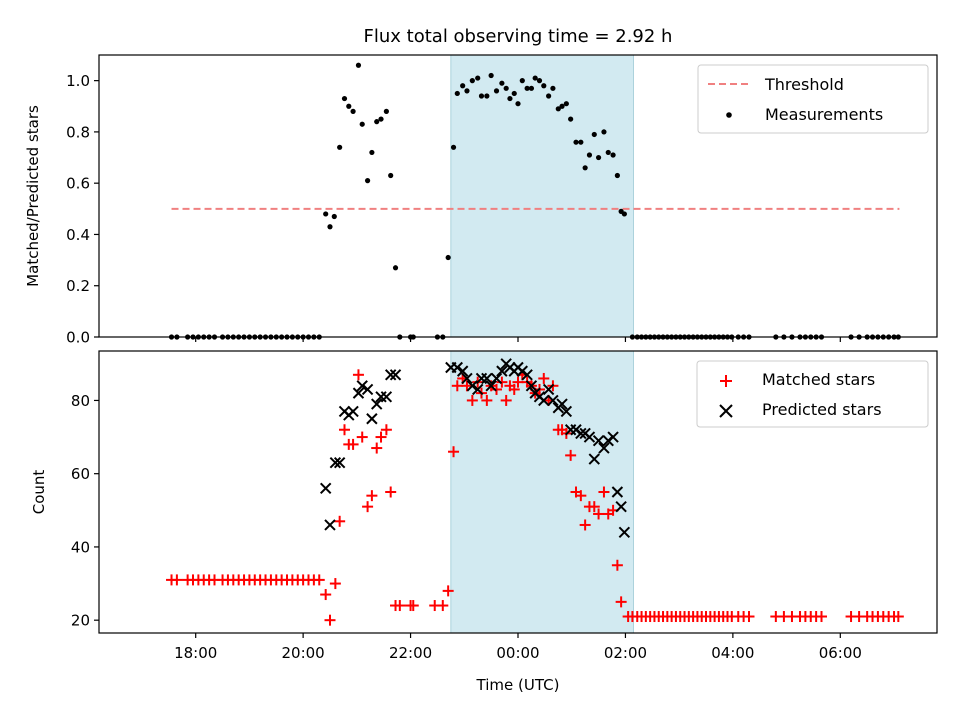  What do you see at coordinates (80, 547) in the screenshot?
I see `bottom-y-tick-label: 40` at bounding box center [80, 547].